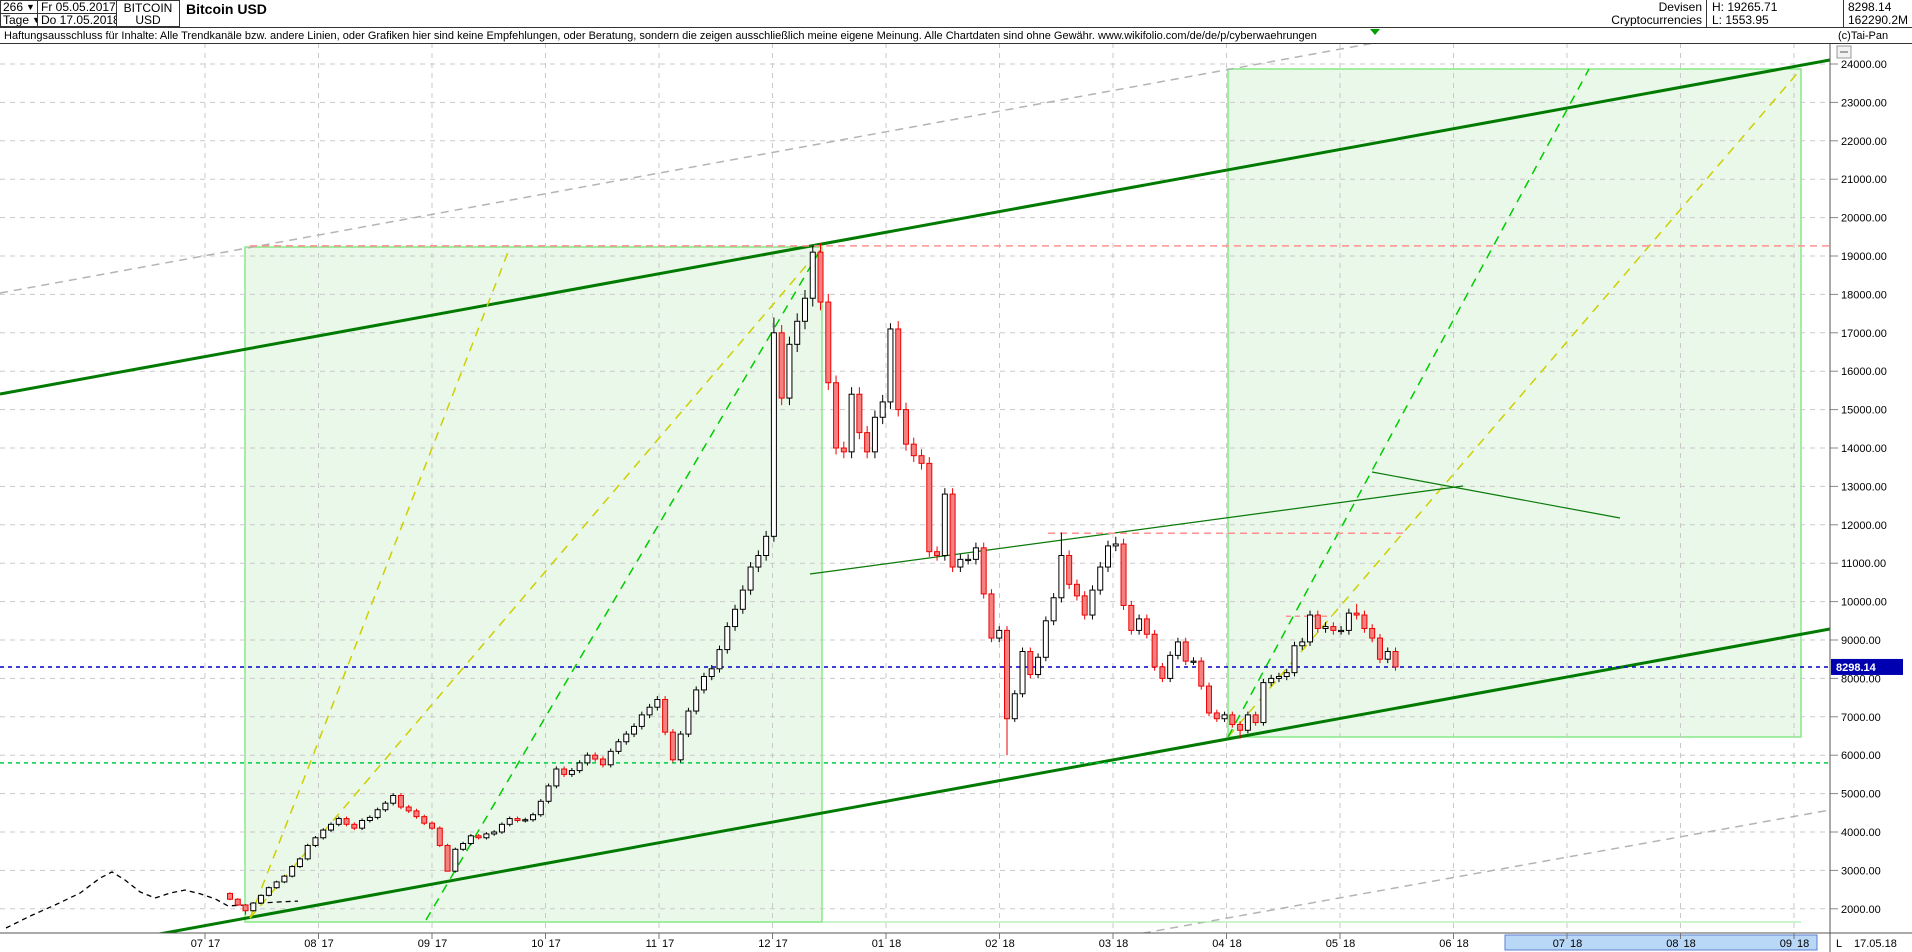  I want to click on period-dropdown: Tage ▼, so click(19, 20).